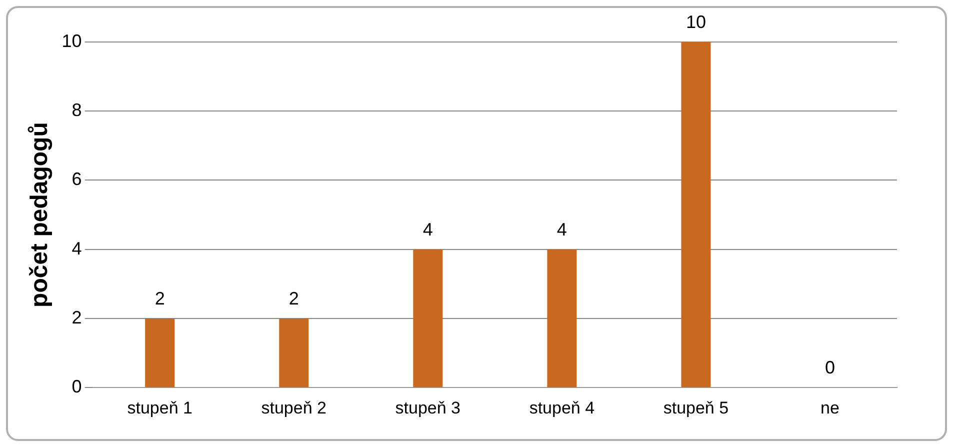 The height and width of the screenshot is (447, 953). What do you see at coordinates (696, 22) in the screenshot?
I see `data-label: 10` at bounding box center [696, 22].